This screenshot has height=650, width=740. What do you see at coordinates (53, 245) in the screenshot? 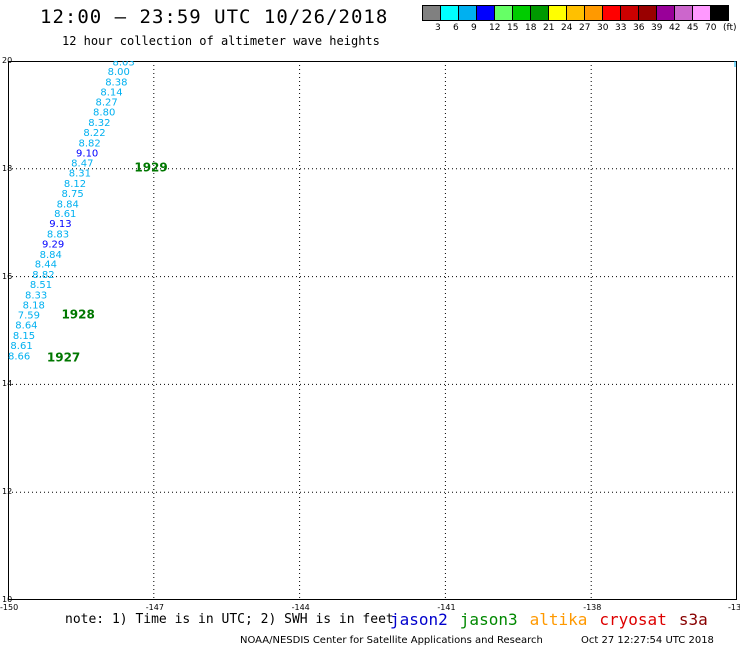
I see `swh-observation: 9.29` at bounding box center [53, 245].